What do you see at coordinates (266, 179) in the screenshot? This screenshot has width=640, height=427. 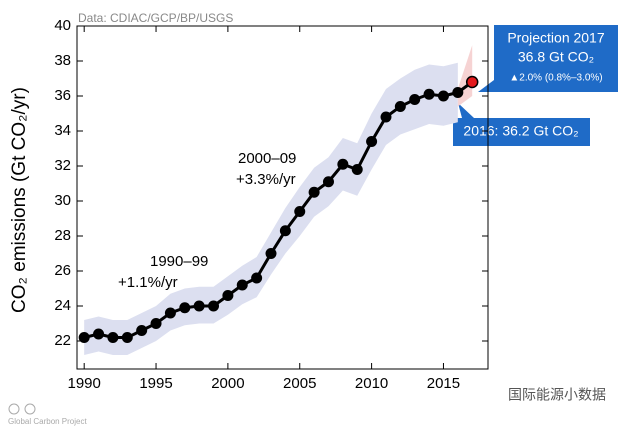 I see `annotation: +3.3%/yr` at bounding box center [266, 179].